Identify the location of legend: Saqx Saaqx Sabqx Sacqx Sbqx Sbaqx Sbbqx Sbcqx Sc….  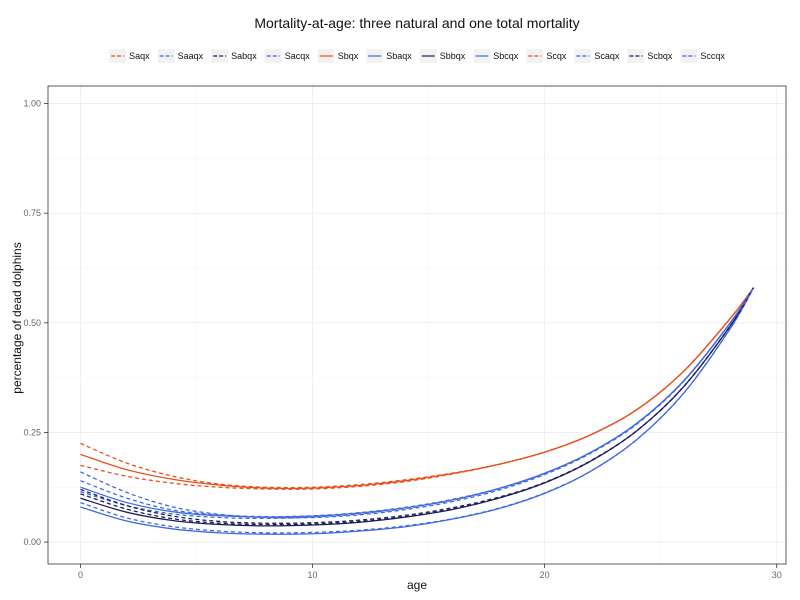
(417, 56).